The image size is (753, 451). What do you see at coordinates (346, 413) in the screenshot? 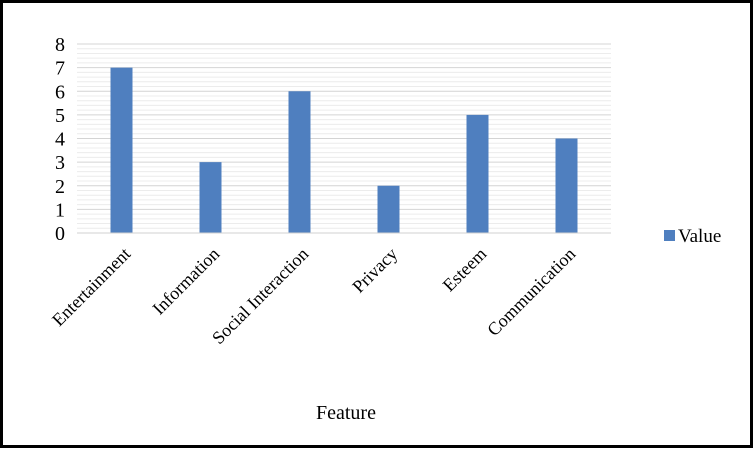
I see `x-axis-title: Feature` at bounding box center [346, 413].